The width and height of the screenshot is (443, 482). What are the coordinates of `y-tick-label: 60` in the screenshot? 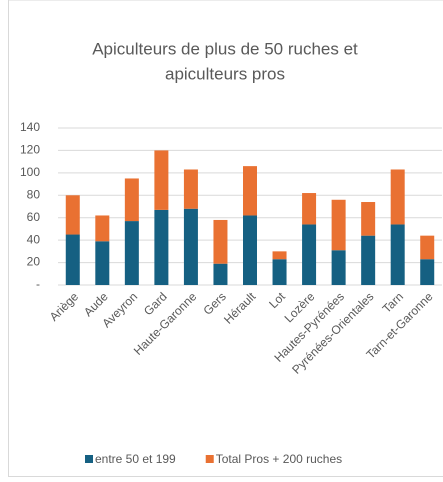 It's located at (34, 217).